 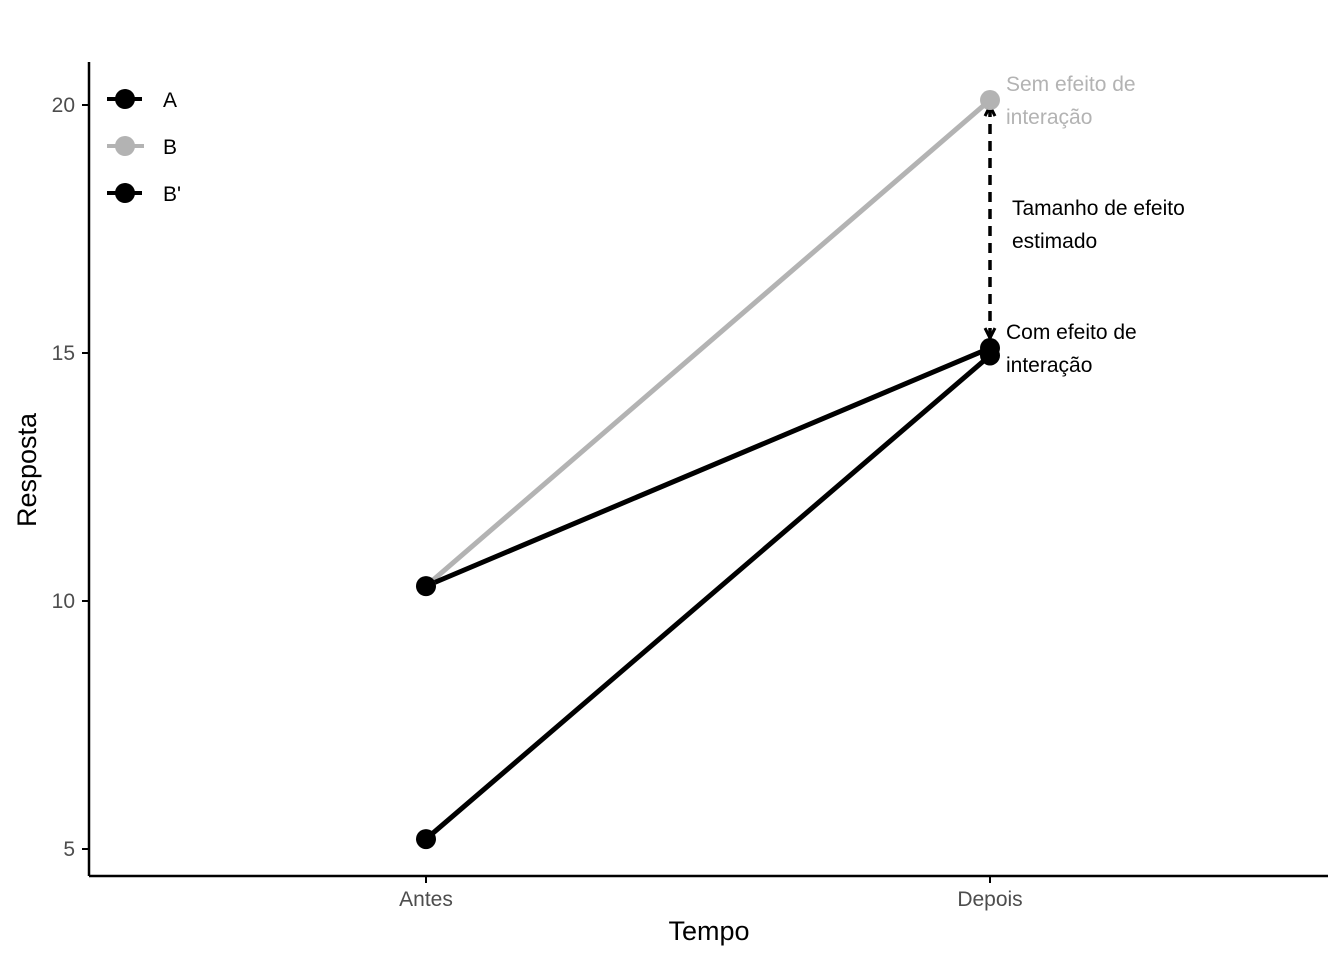 I want to click on series-line-bprime, so click(x=708, y=467).